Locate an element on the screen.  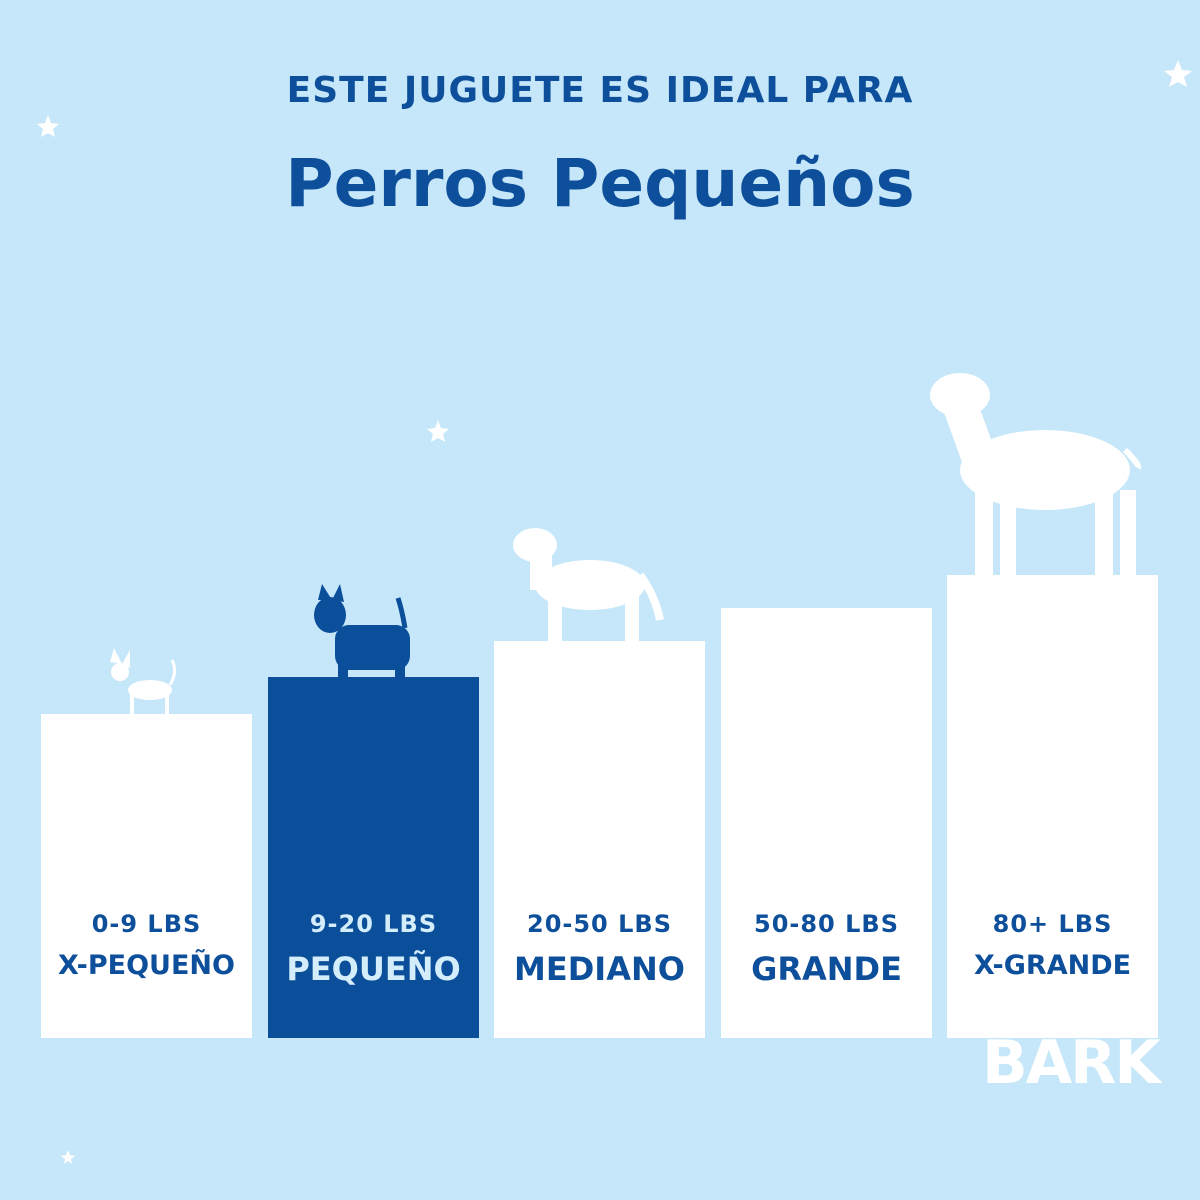
size-weight: 50-80 LBS is located at coordinates (826, 924).